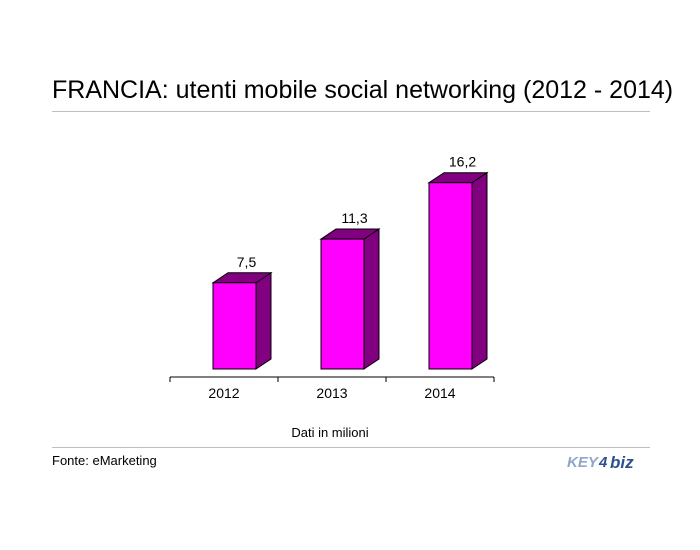 The width and height of the screenshot is (700, 550). I want to click on bar-2014, so click(458, 270).